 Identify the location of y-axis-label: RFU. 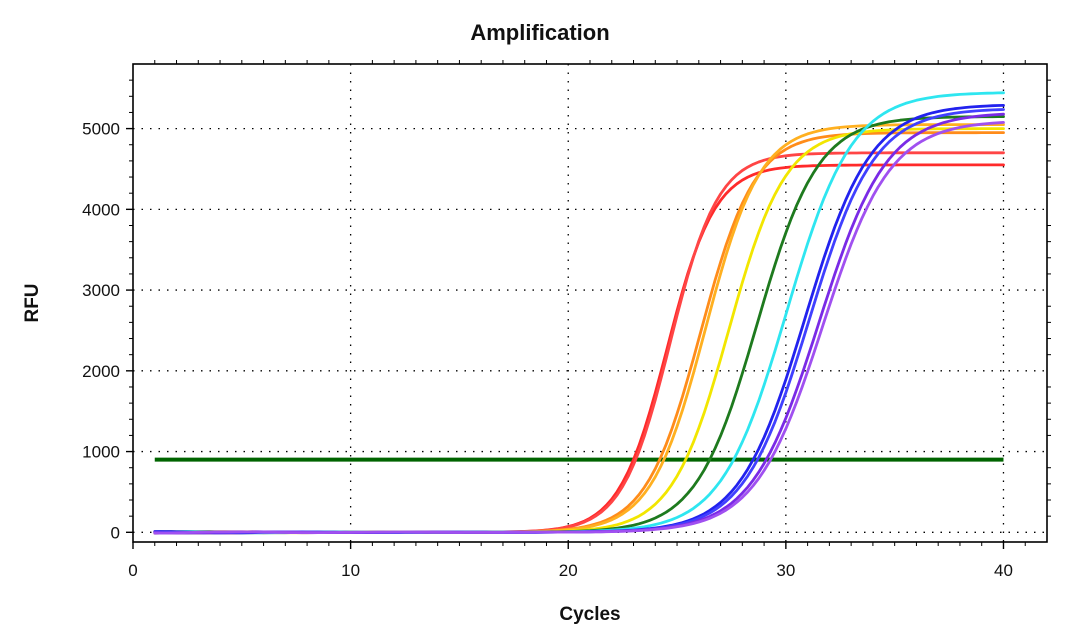
(32, 302).